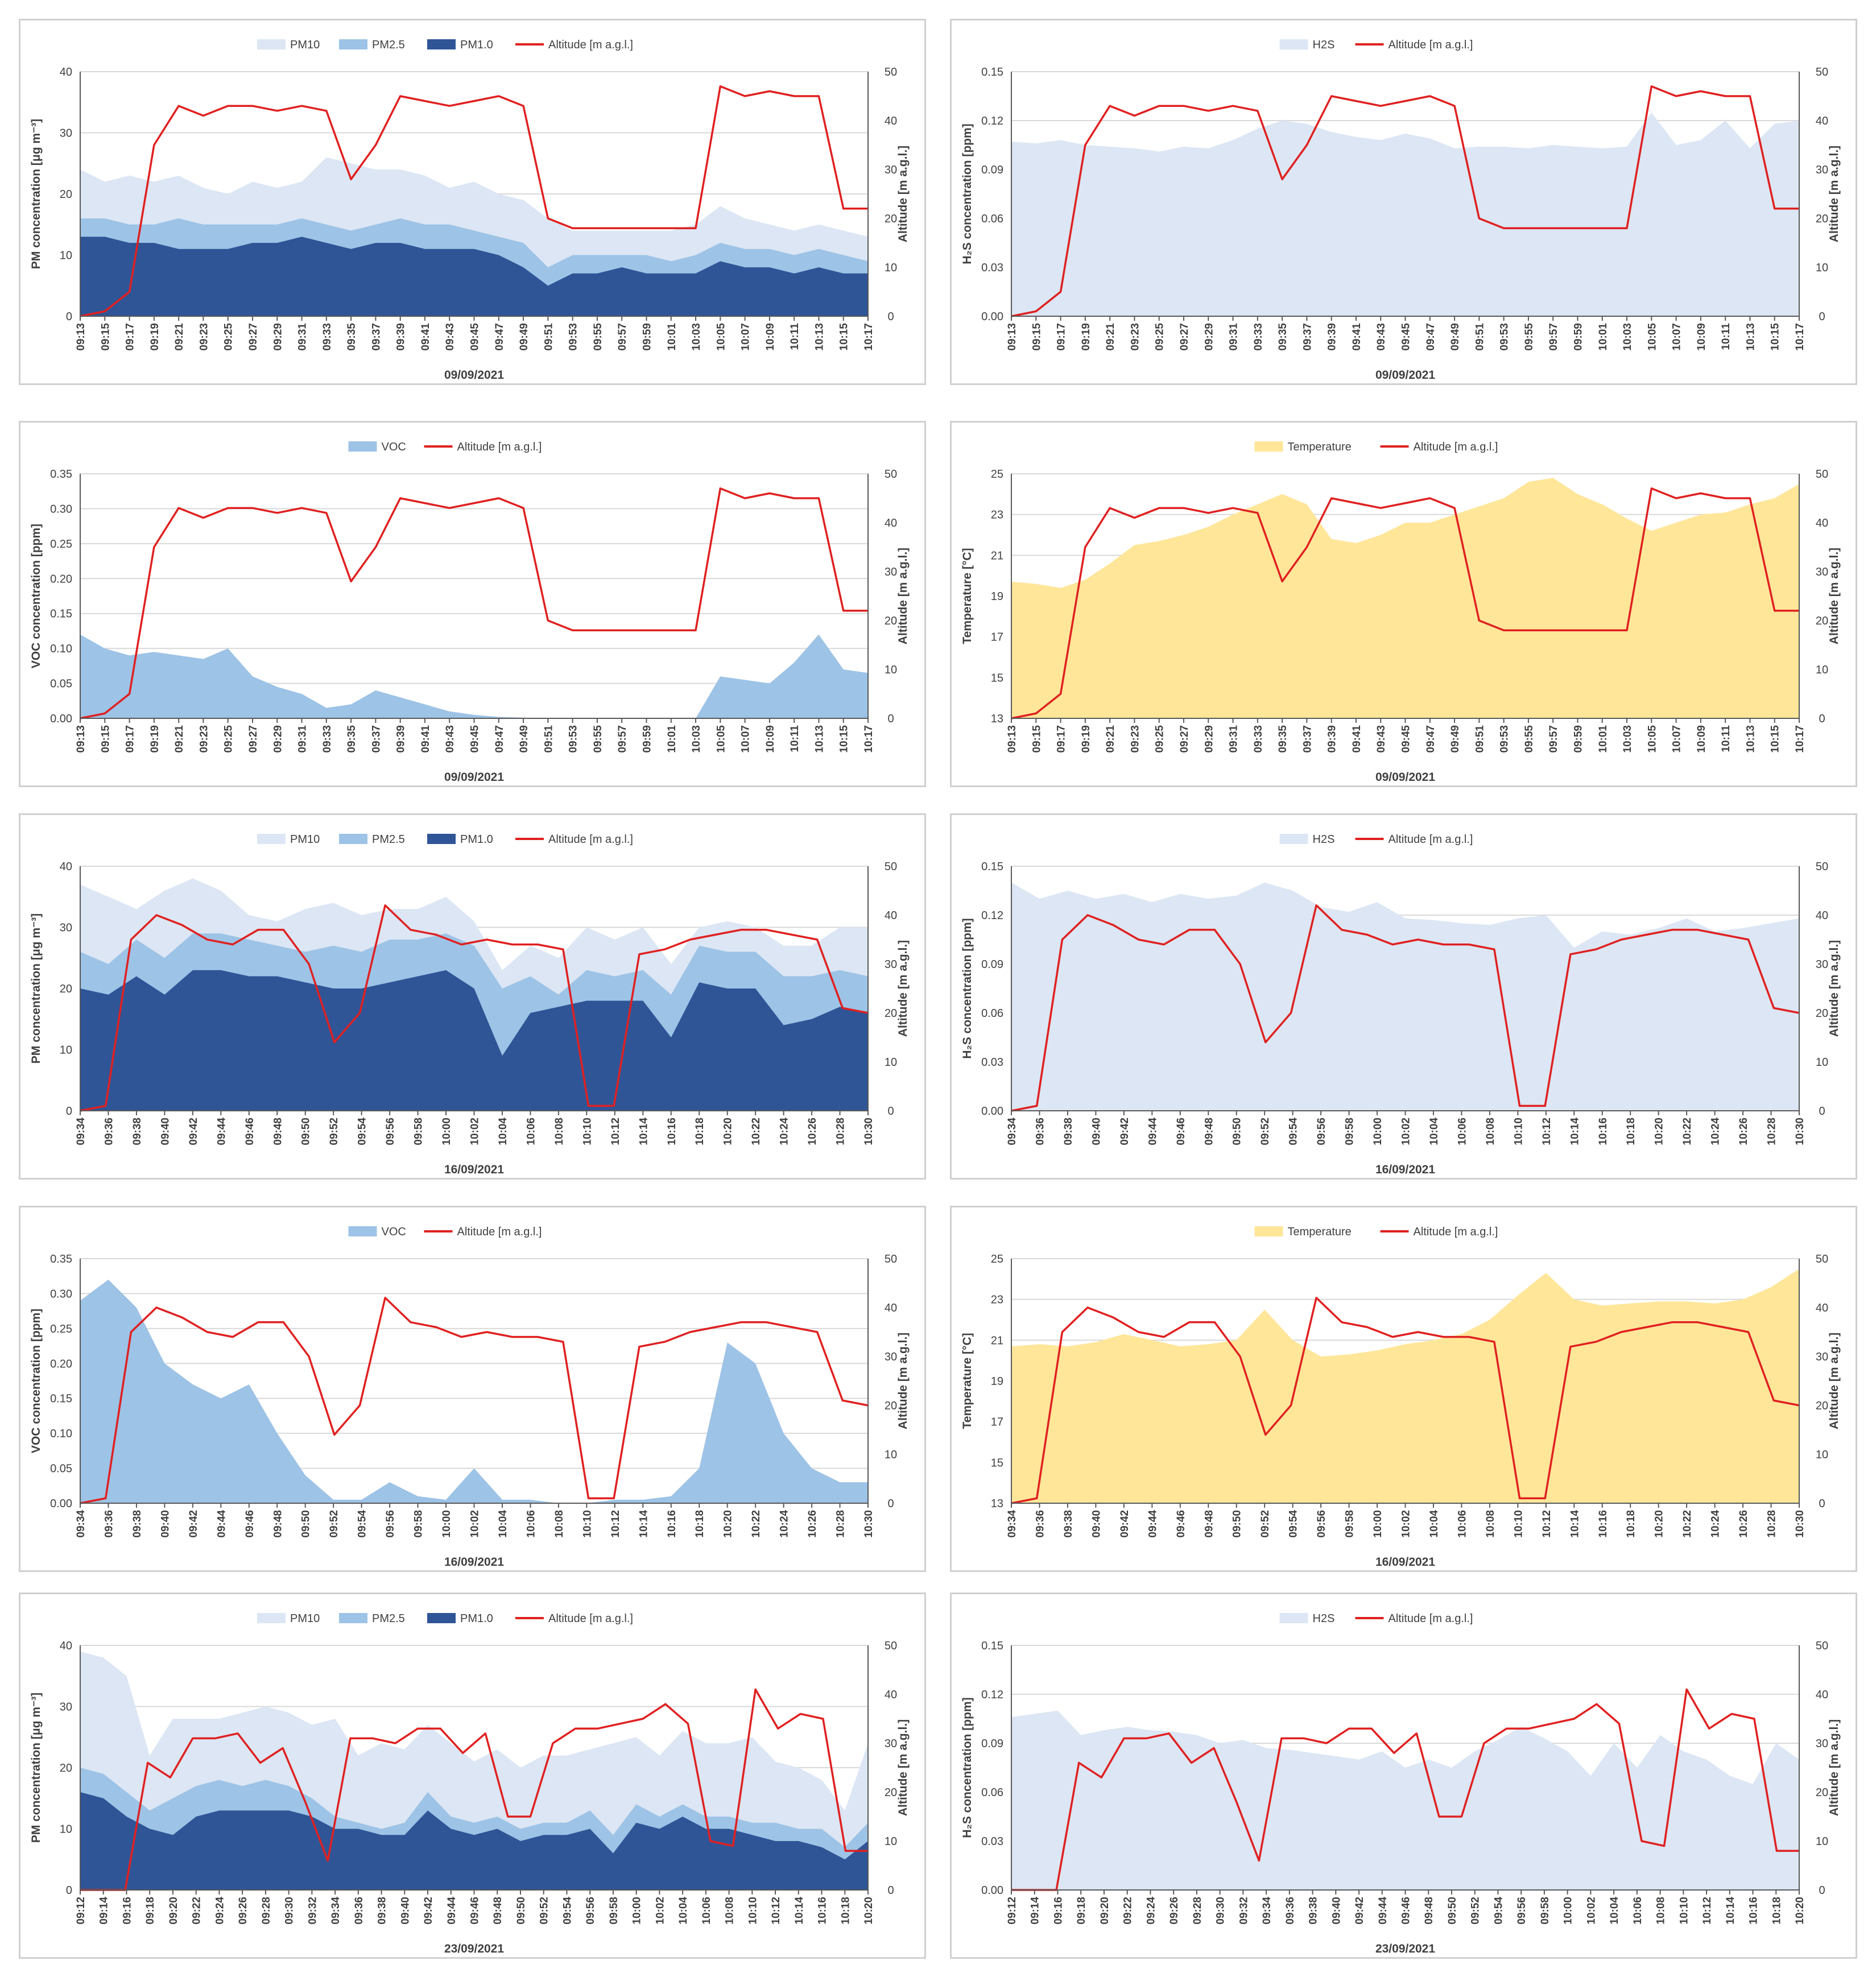 Image resolution: width=1876 pixels, height=1973 pixels. I want to click on area-h2s, so click(1405, 214).